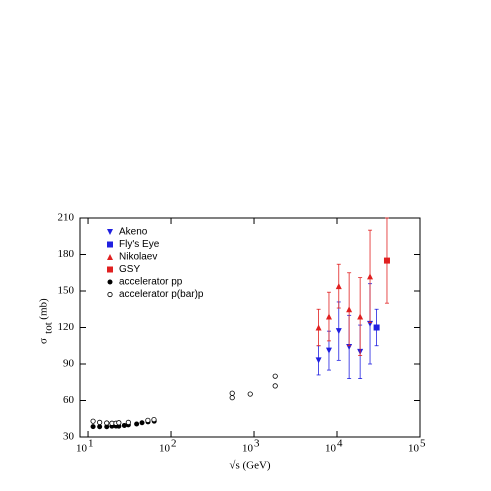  Describe the element at coordinates (138, 257) in the screenshot. I see `legend-label: Nikolaev` at that location.